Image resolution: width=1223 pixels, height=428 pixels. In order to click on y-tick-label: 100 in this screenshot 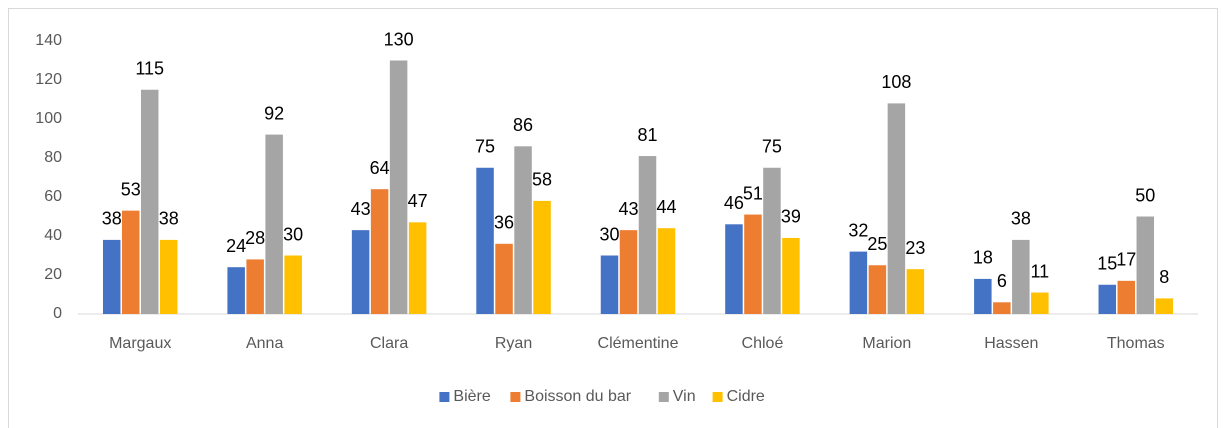, I will do `click(48, 118)`.